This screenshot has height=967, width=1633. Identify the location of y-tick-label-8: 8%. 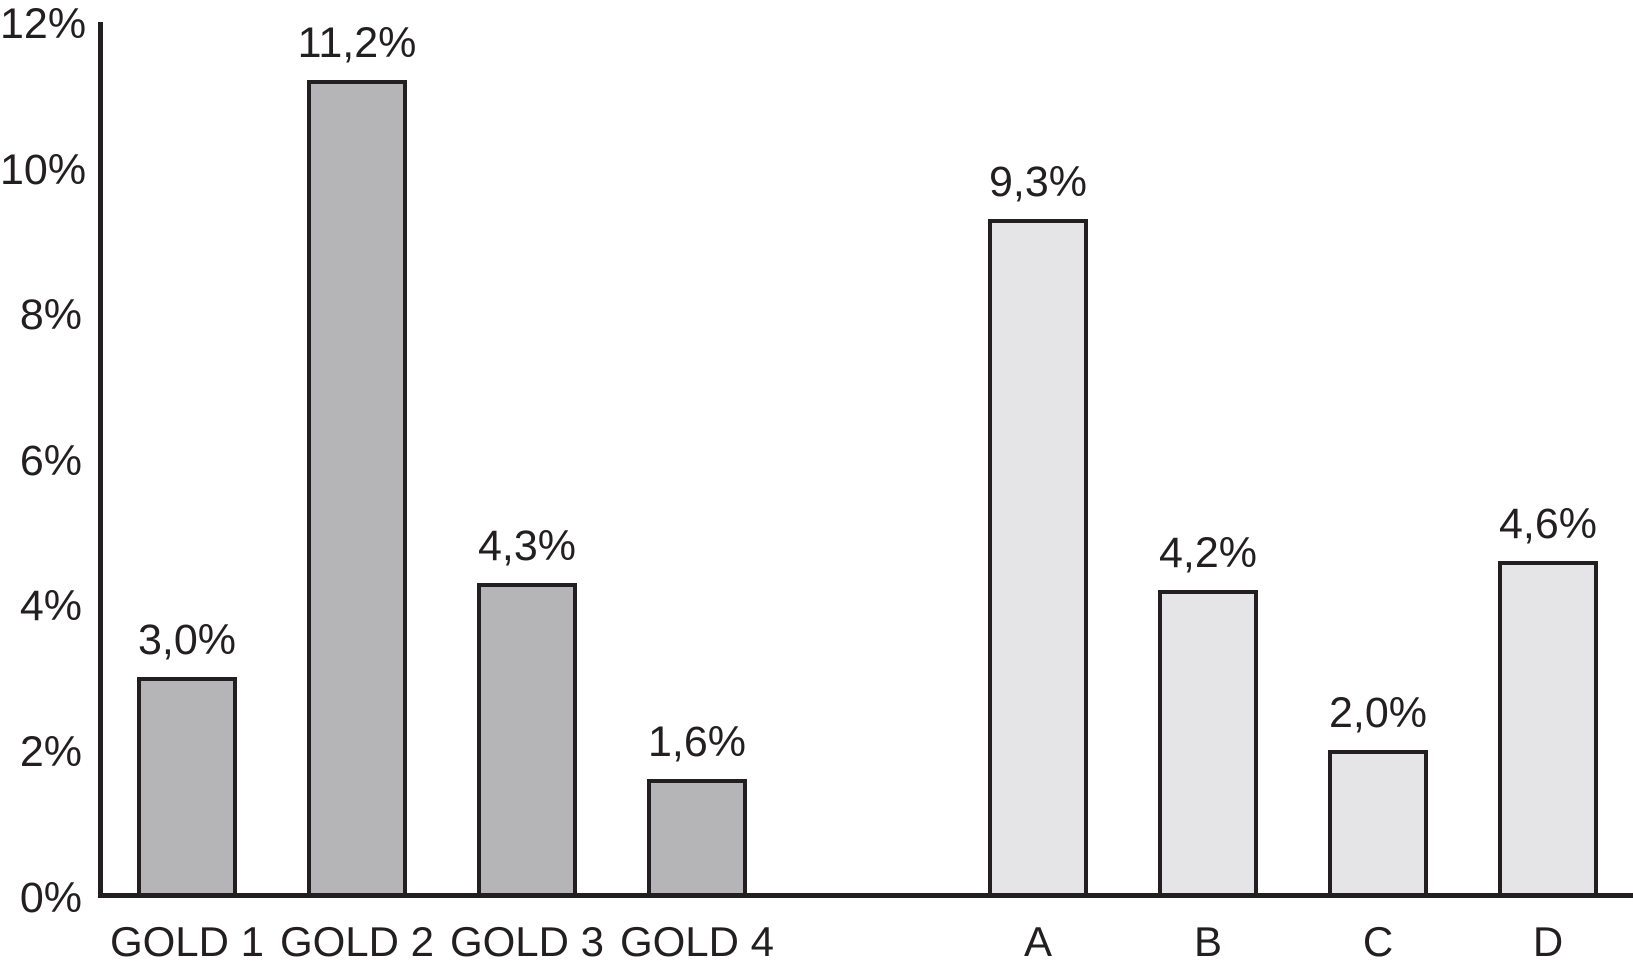
(50, 315).